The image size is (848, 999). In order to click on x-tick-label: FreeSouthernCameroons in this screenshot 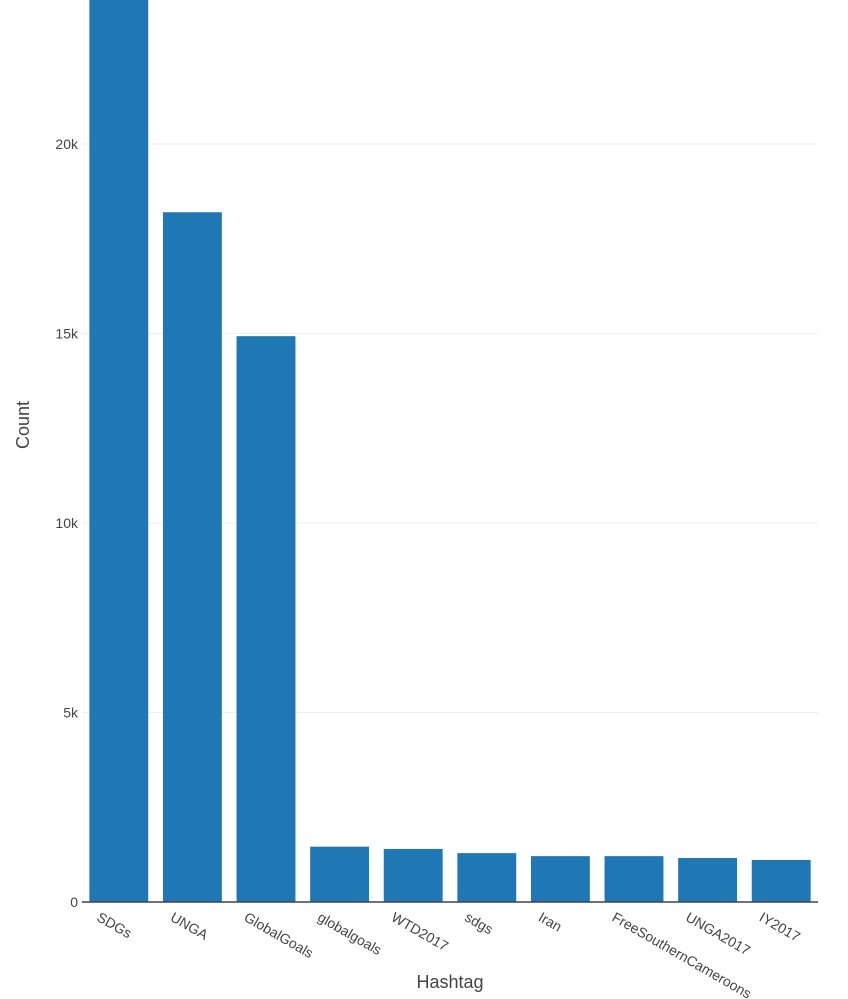, I will do `click(682, 954)`.